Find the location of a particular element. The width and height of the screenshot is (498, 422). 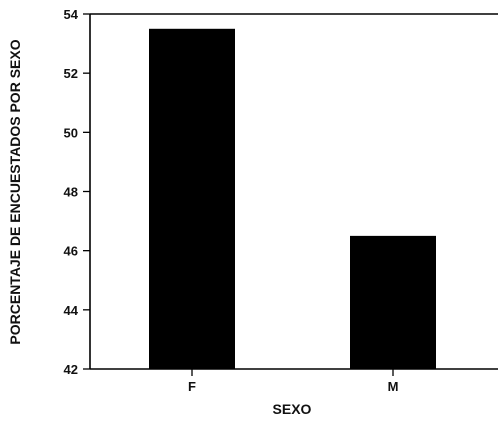

y-tick-label-48: 48 is located at coordinates (71, 192).